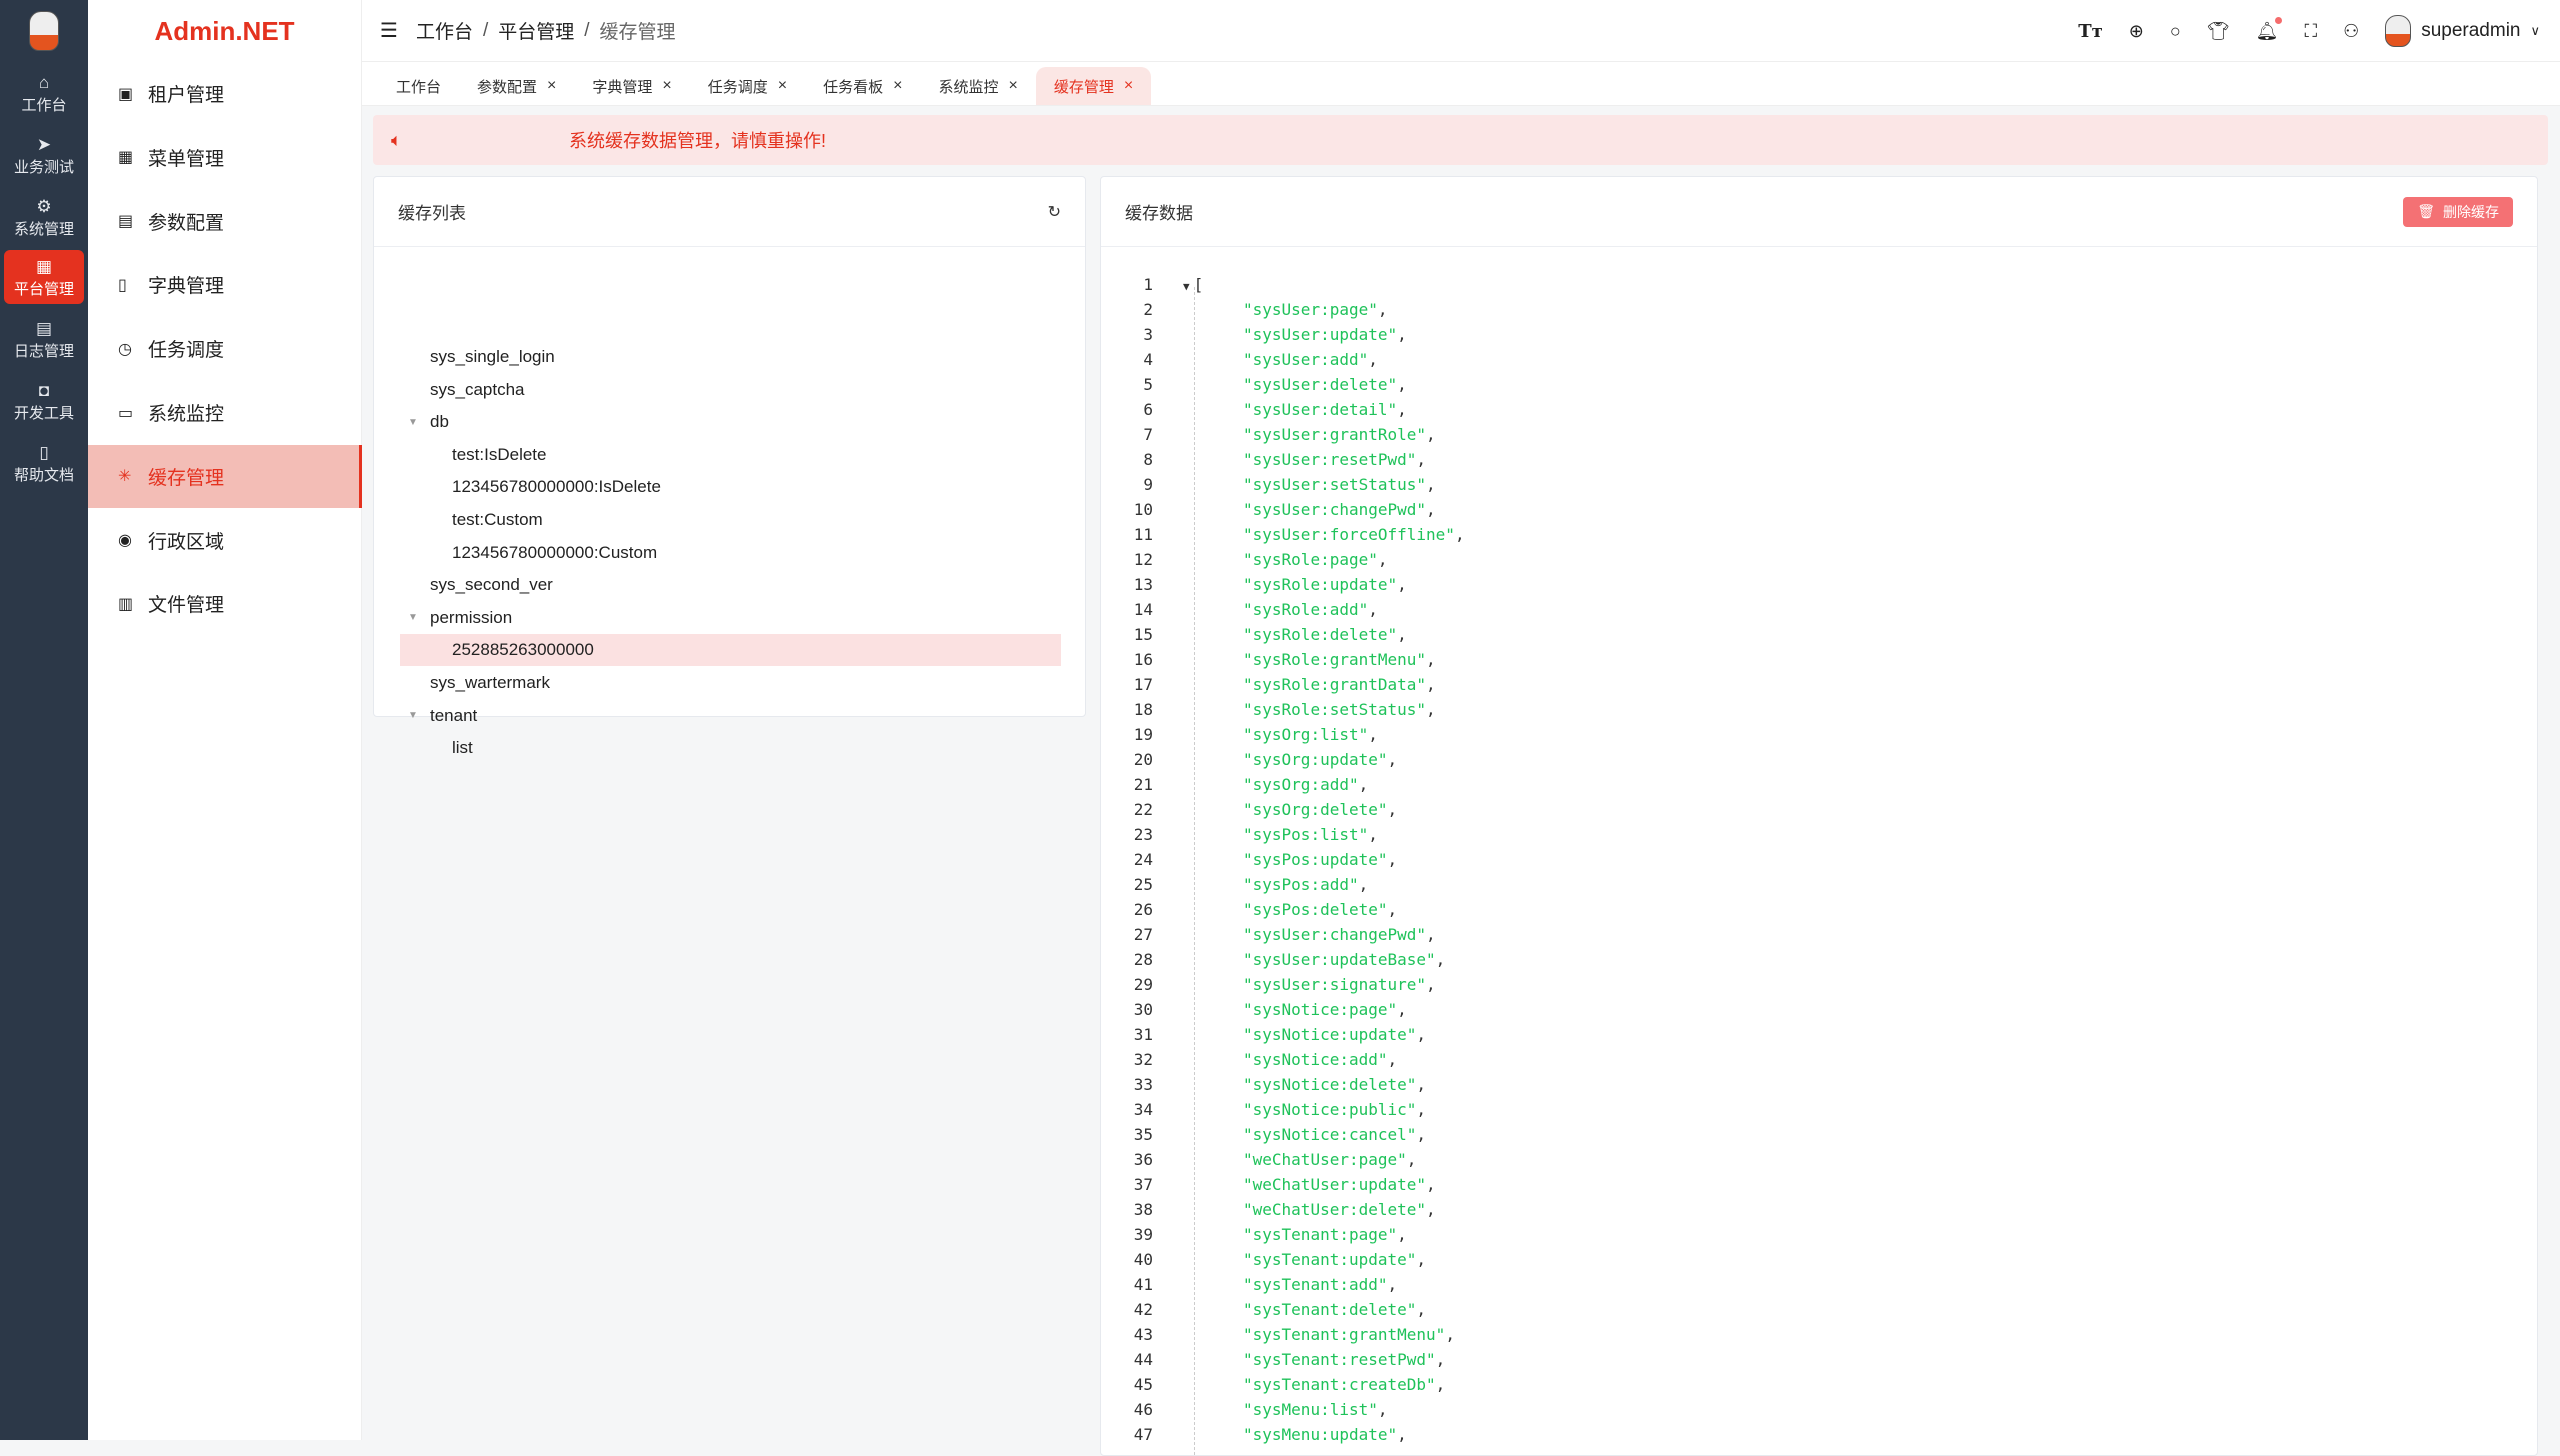 This screenshot has height=1456, width=2560. I want to click on sidebar-item: ◉ 行政区域, so click(225, 540).